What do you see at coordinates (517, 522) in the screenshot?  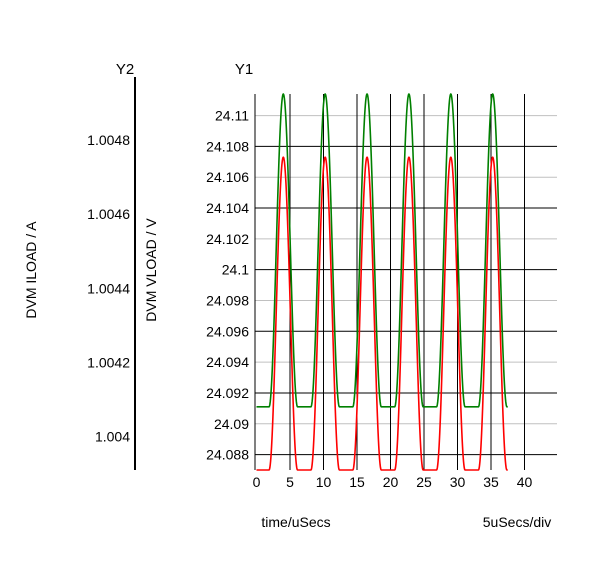 I see `x-axis-scale-label: 5uSecs/div` at bounding box center [517, 522].